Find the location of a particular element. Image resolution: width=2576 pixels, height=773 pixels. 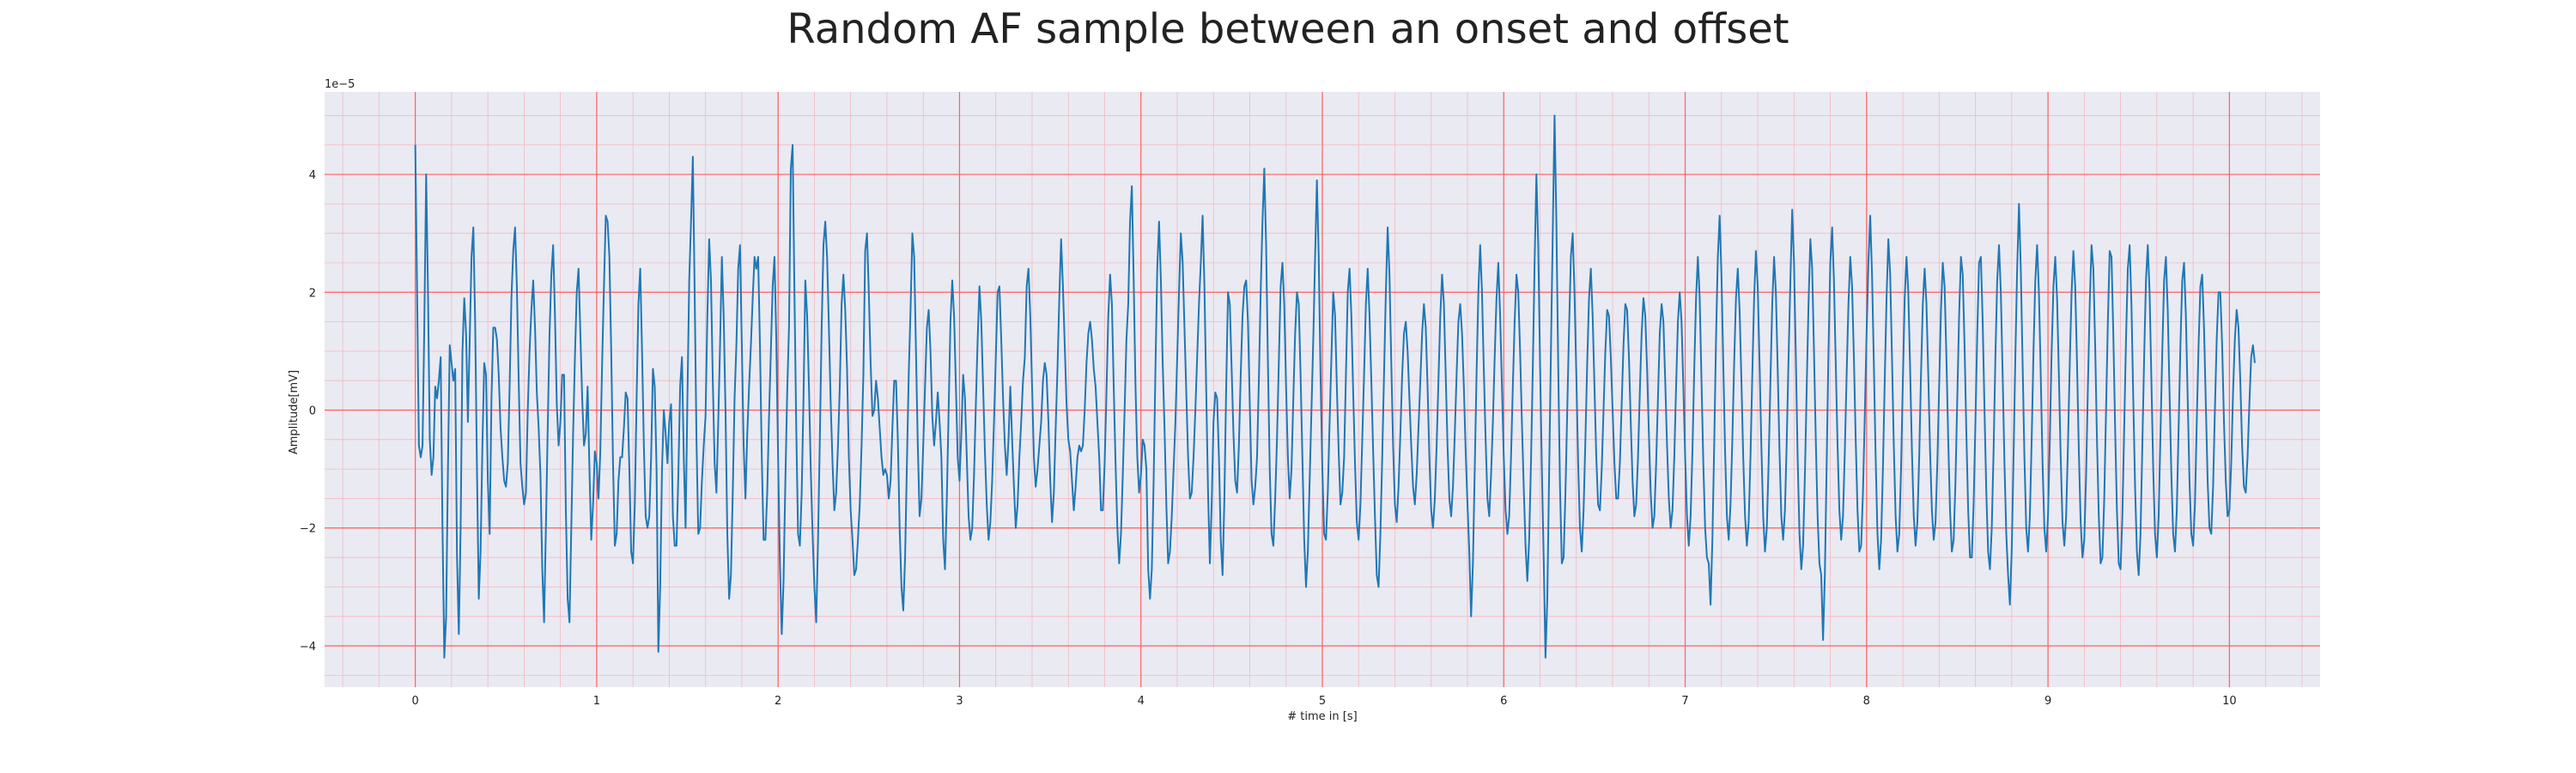

x-tick-label: 3 is located at coordinates (959, 701).